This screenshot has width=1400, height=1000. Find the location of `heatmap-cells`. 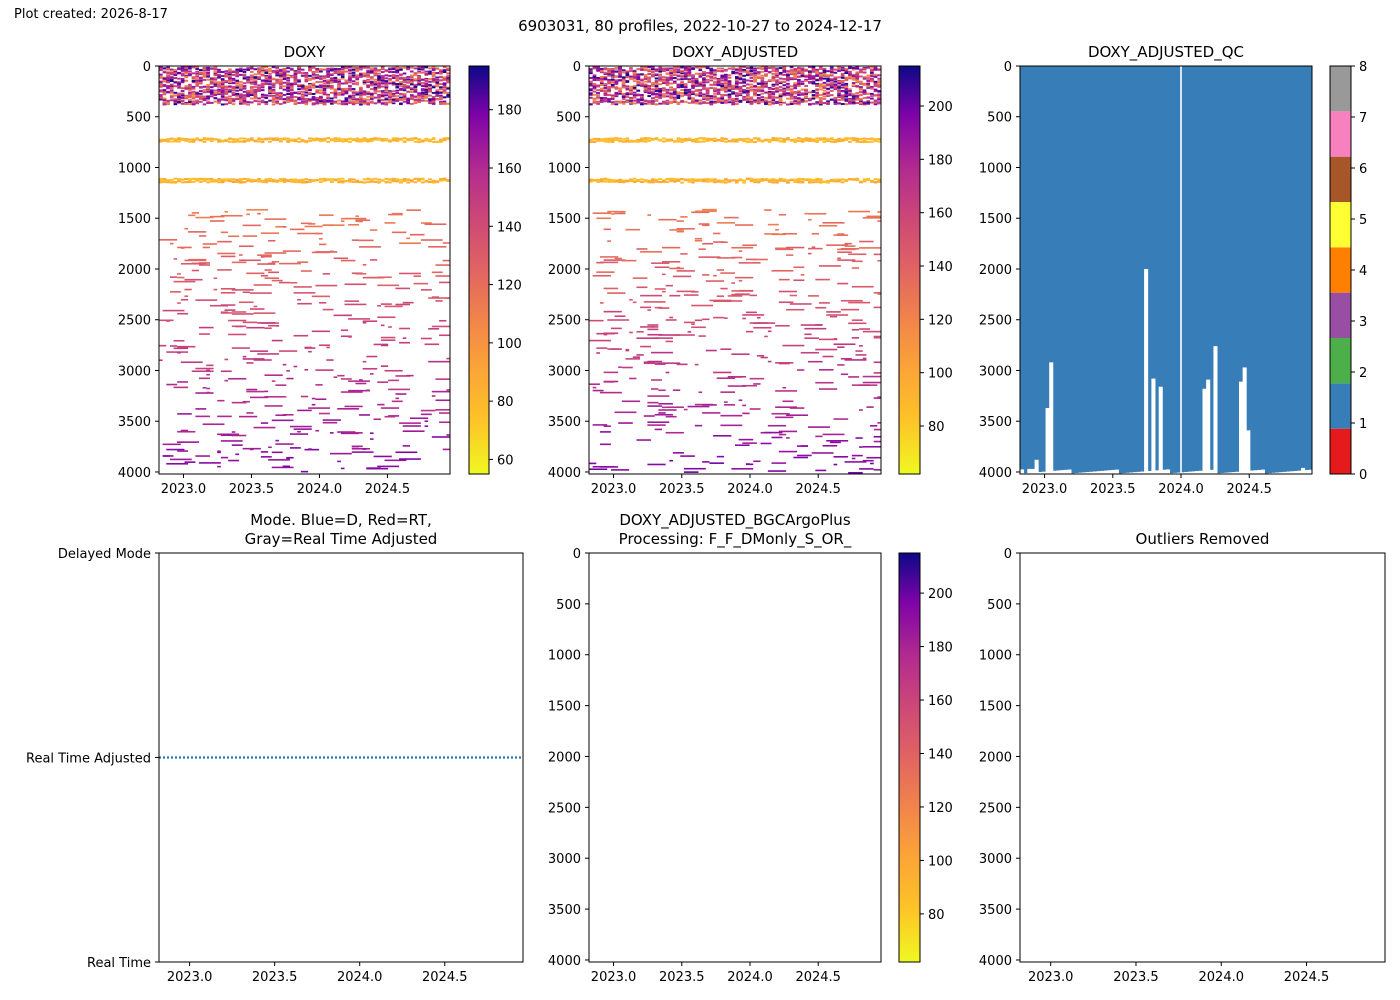

heatmap-cells is located at coordinates (735, 270).